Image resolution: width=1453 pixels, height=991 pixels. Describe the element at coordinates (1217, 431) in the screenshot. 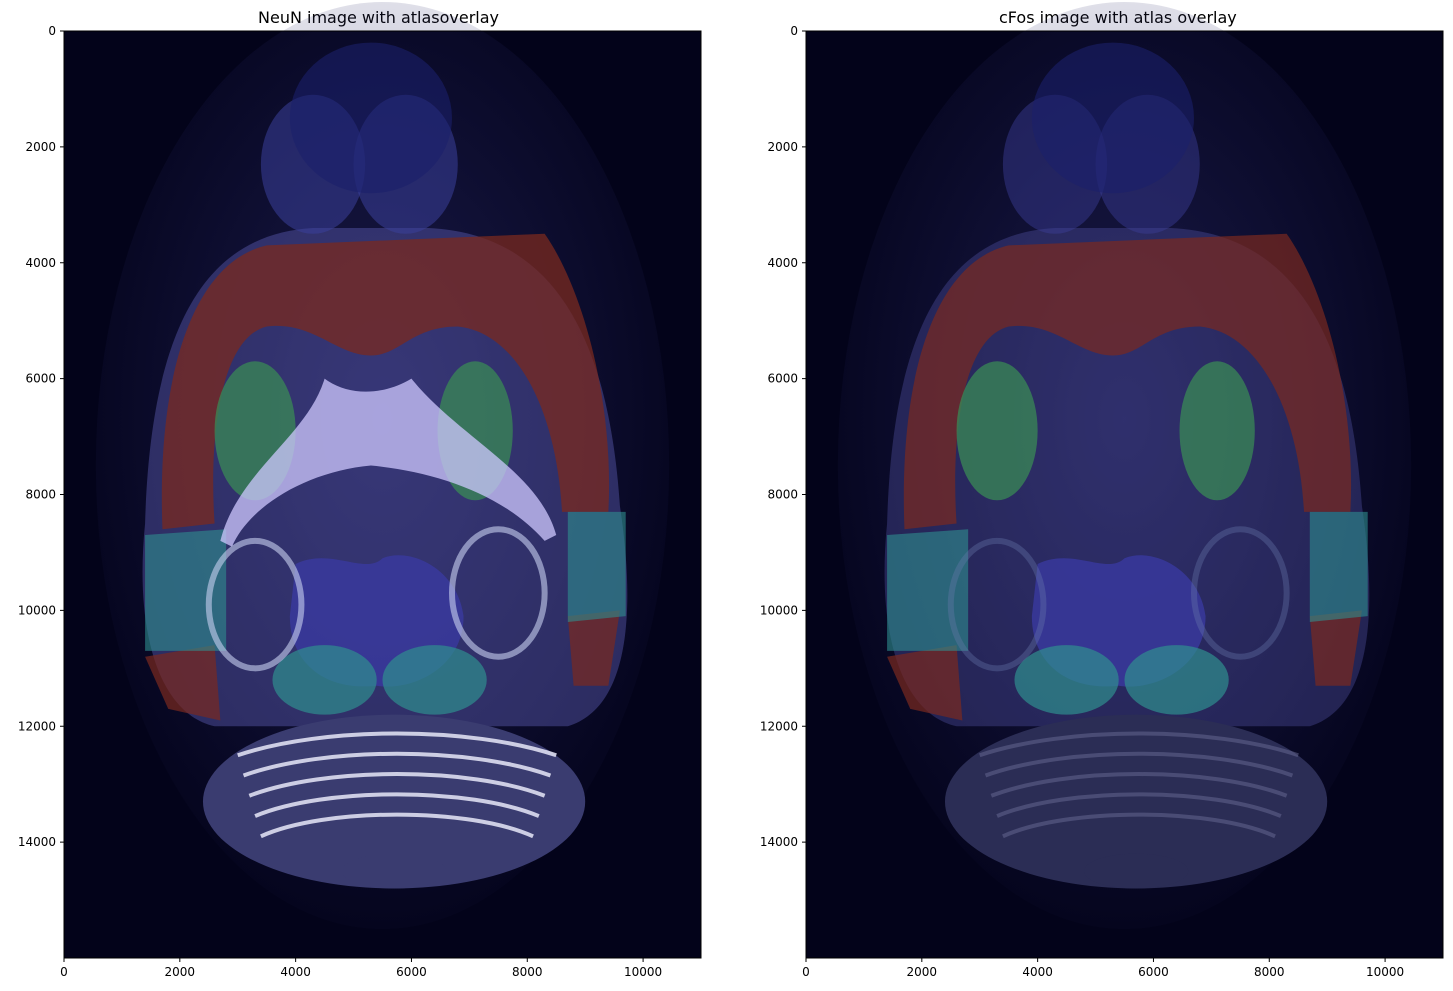

I see `striatum-right` at that location.